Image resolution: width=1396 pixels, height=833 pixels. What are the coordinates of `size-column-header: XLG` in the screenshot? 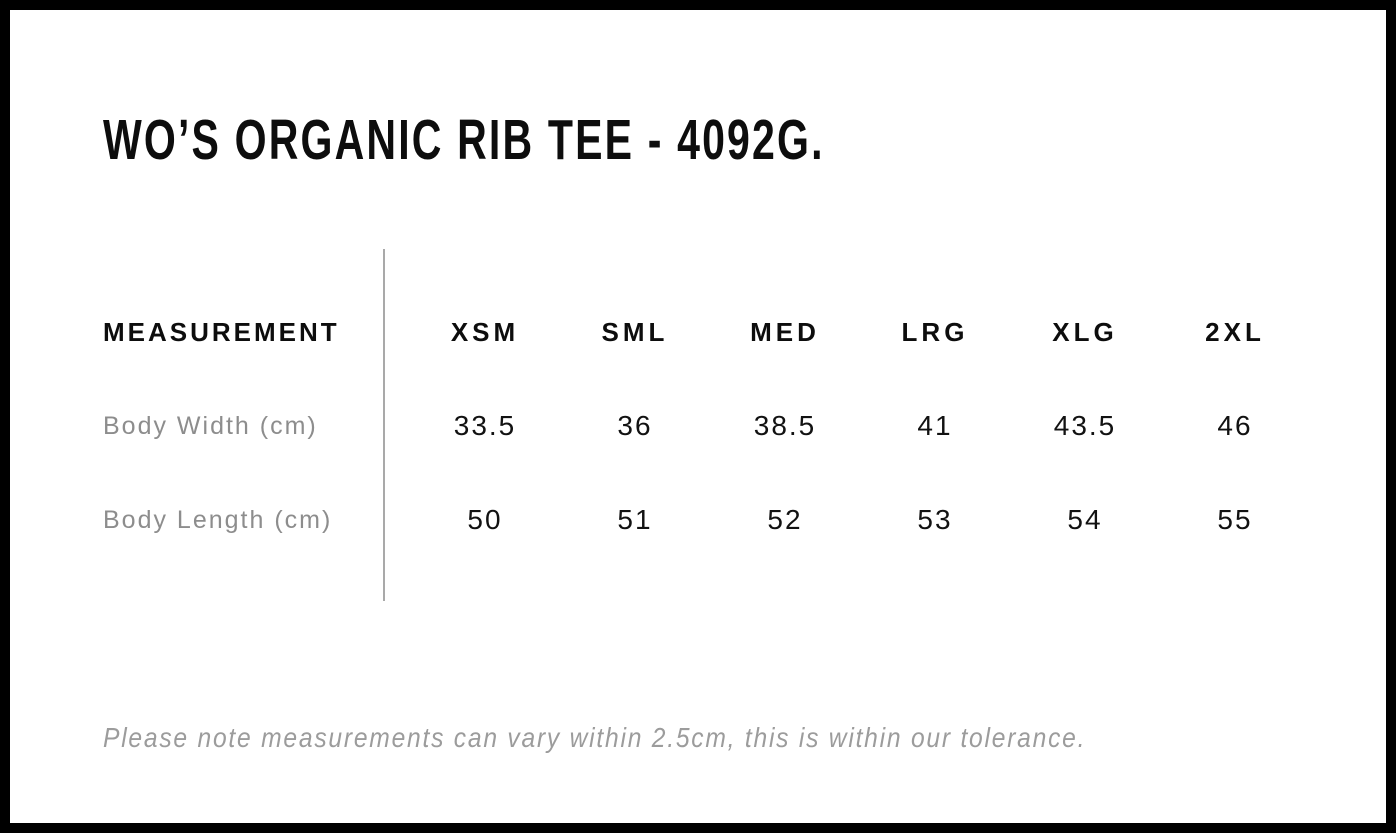 It's located at (1085, 331).